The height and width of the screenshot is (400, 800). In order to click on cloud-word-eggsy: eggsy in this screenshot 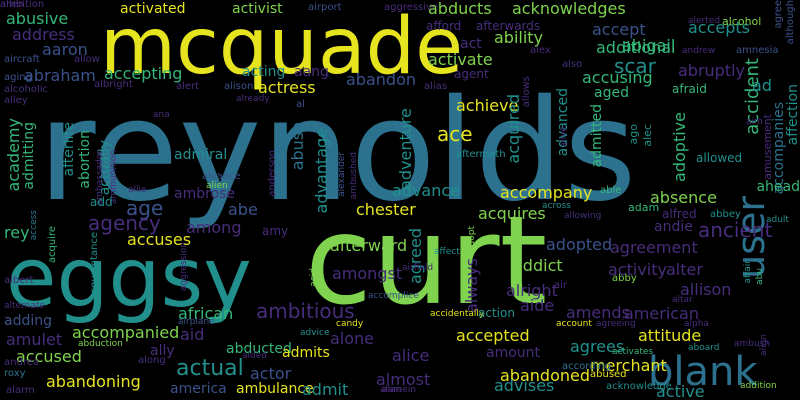, I will do `click(129, 278)`.